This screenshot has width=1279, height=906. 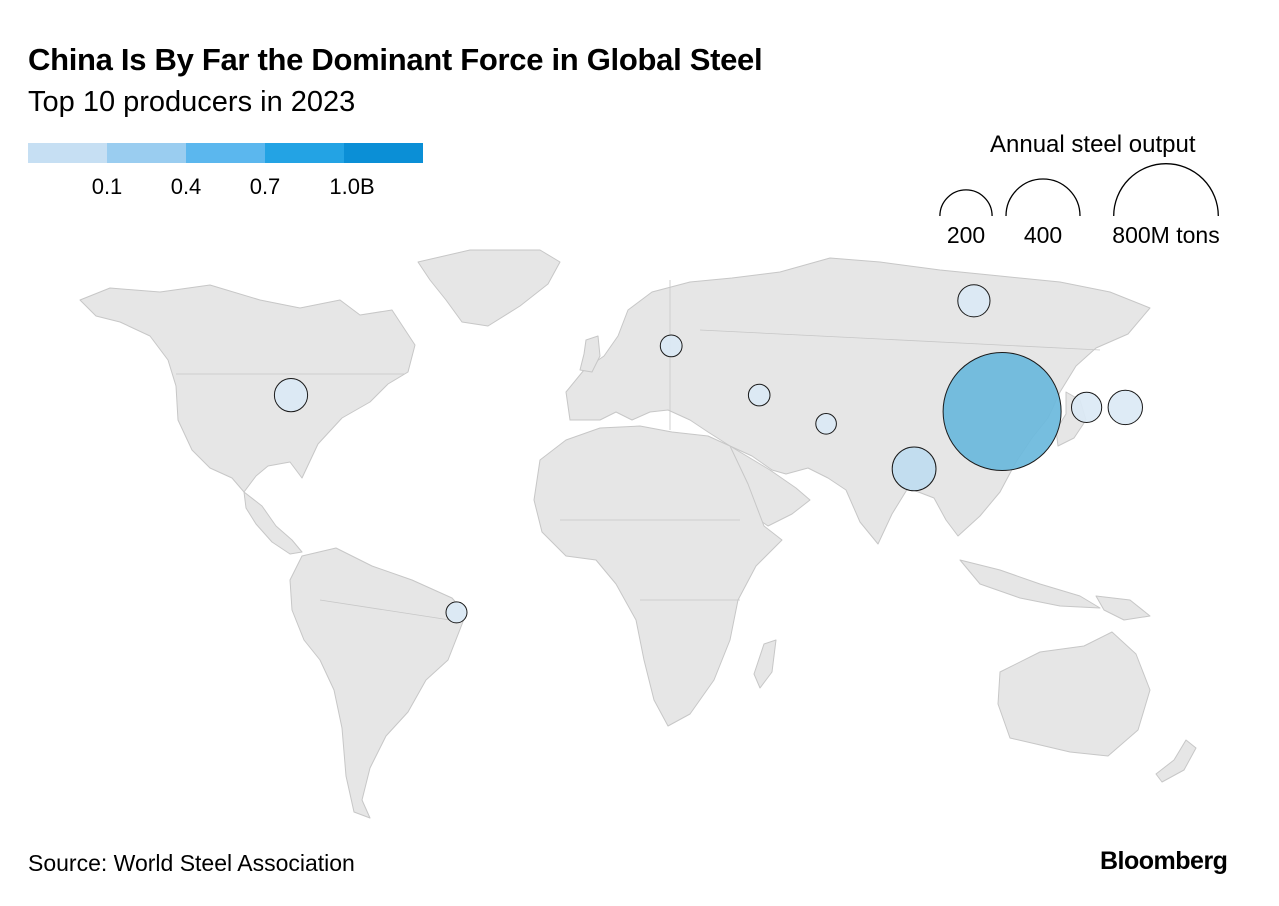 What do you see at coordinates (858, 401) in the screenshot?
I see `eurasia-landmass` at bounding box center [858, 401].